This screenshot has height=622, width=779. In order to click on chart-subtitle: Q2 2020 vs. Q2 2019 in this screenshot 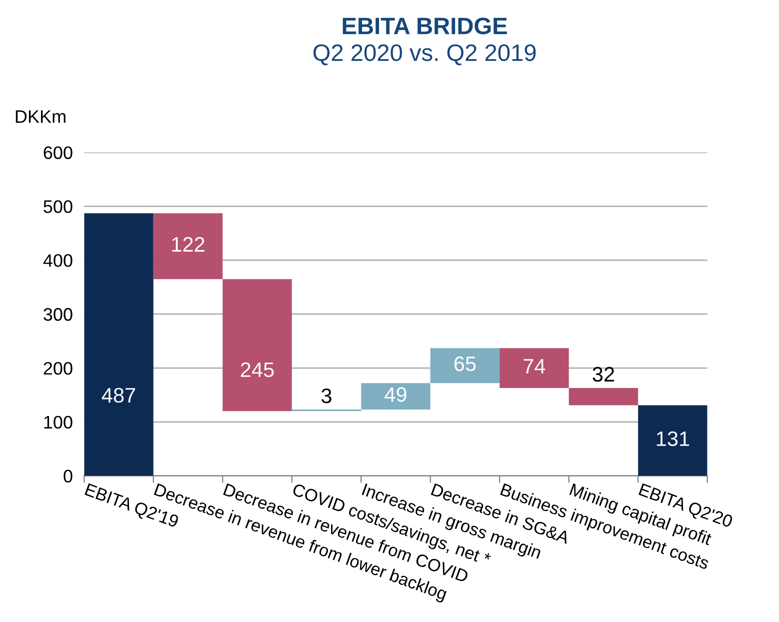, I will do `click(424, 55)`.